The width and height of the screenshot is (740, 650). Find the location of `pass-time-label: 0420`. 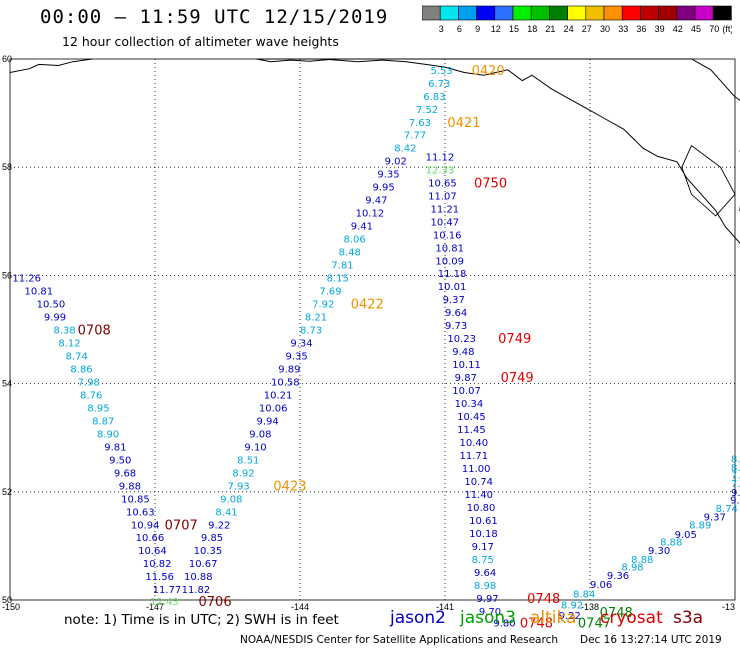

pass-time-label: 0420 is located at coordinates (488, 71).